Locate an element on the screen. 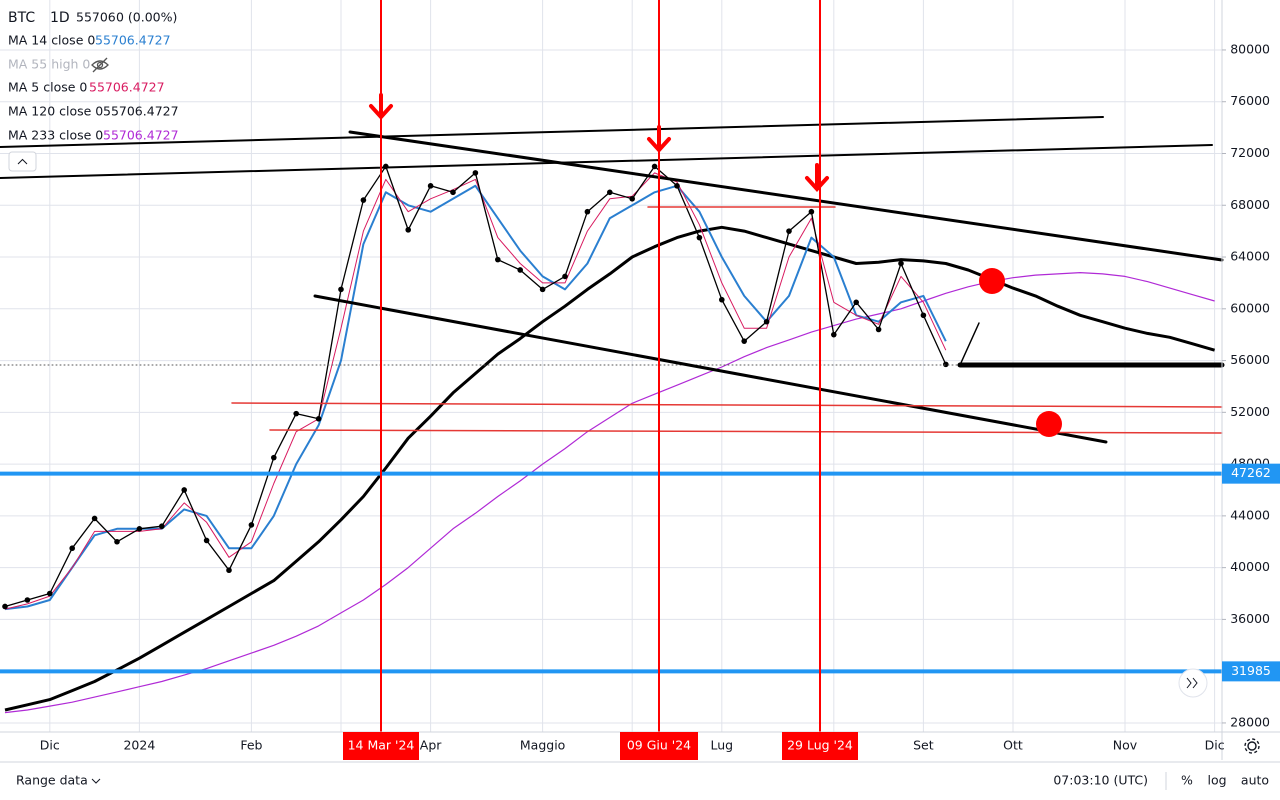  collapse-button is located at coordinates (22, 161).